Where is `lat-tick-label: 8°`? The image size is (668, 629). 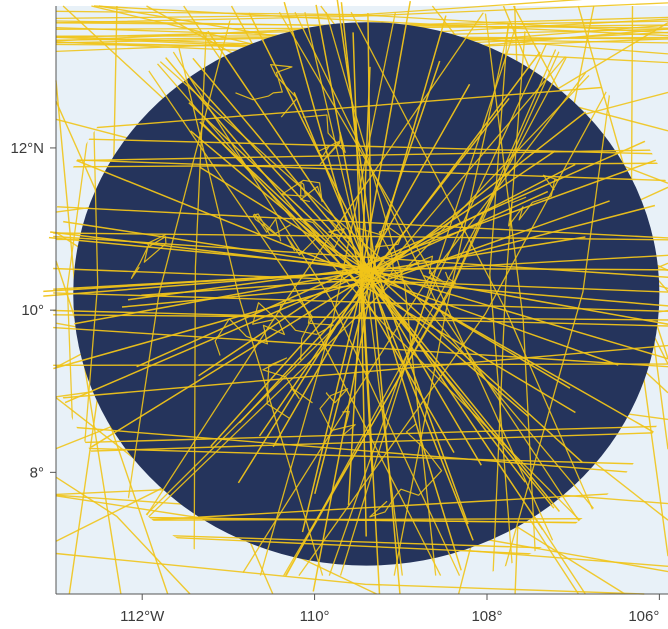
lat-tick-label: 8° is located at coordinates (37, 472).